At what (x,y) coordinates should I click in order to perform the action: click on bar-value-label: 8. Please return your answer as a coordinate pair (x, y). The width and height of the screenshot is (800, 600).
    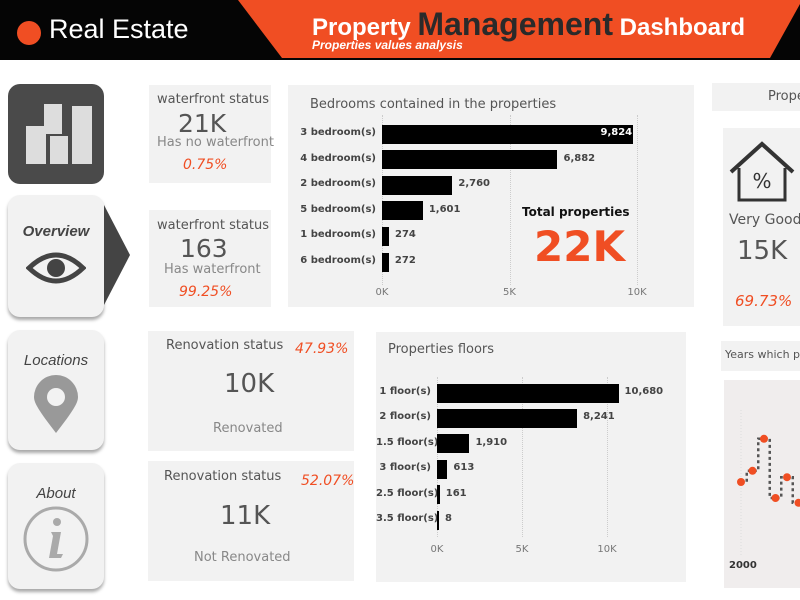
    Looking at the image, I should click on (448, 518).